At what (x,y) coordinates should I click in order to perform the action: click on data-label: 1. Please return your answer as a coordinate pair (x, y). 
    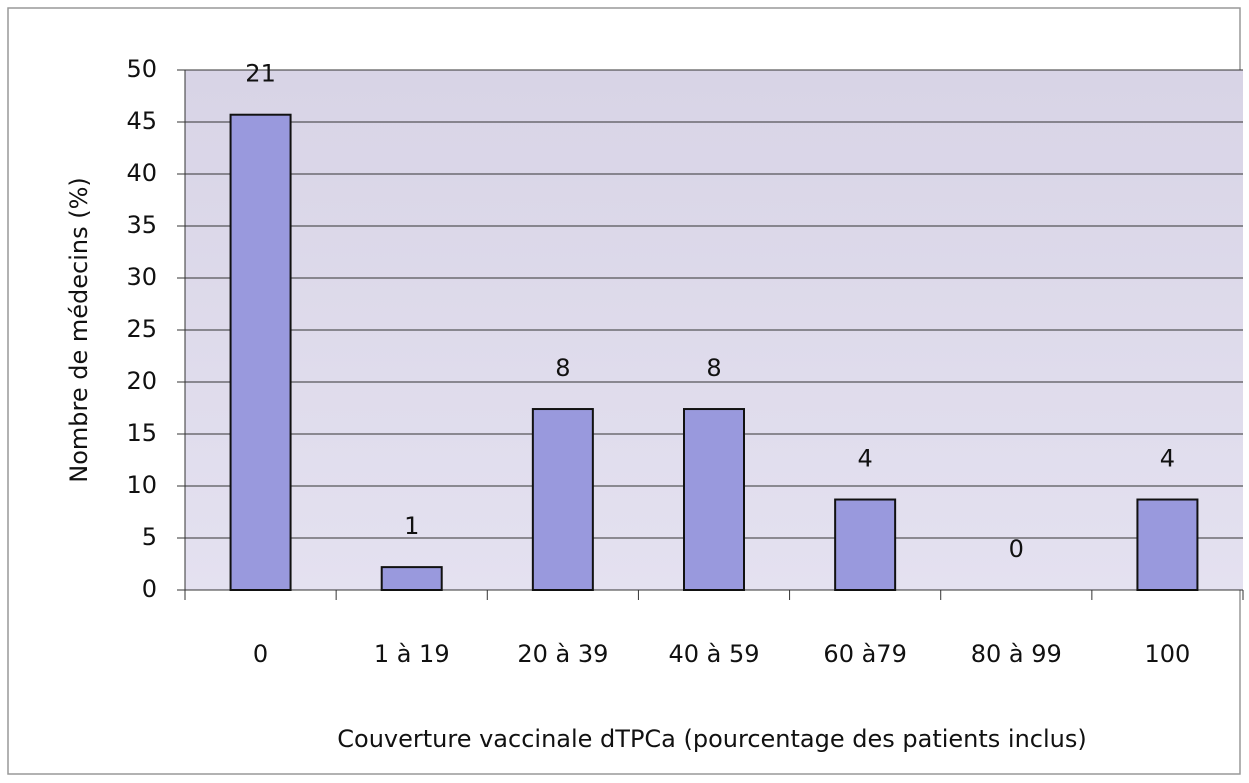
    Looking at the image, I should click on (411, 526).